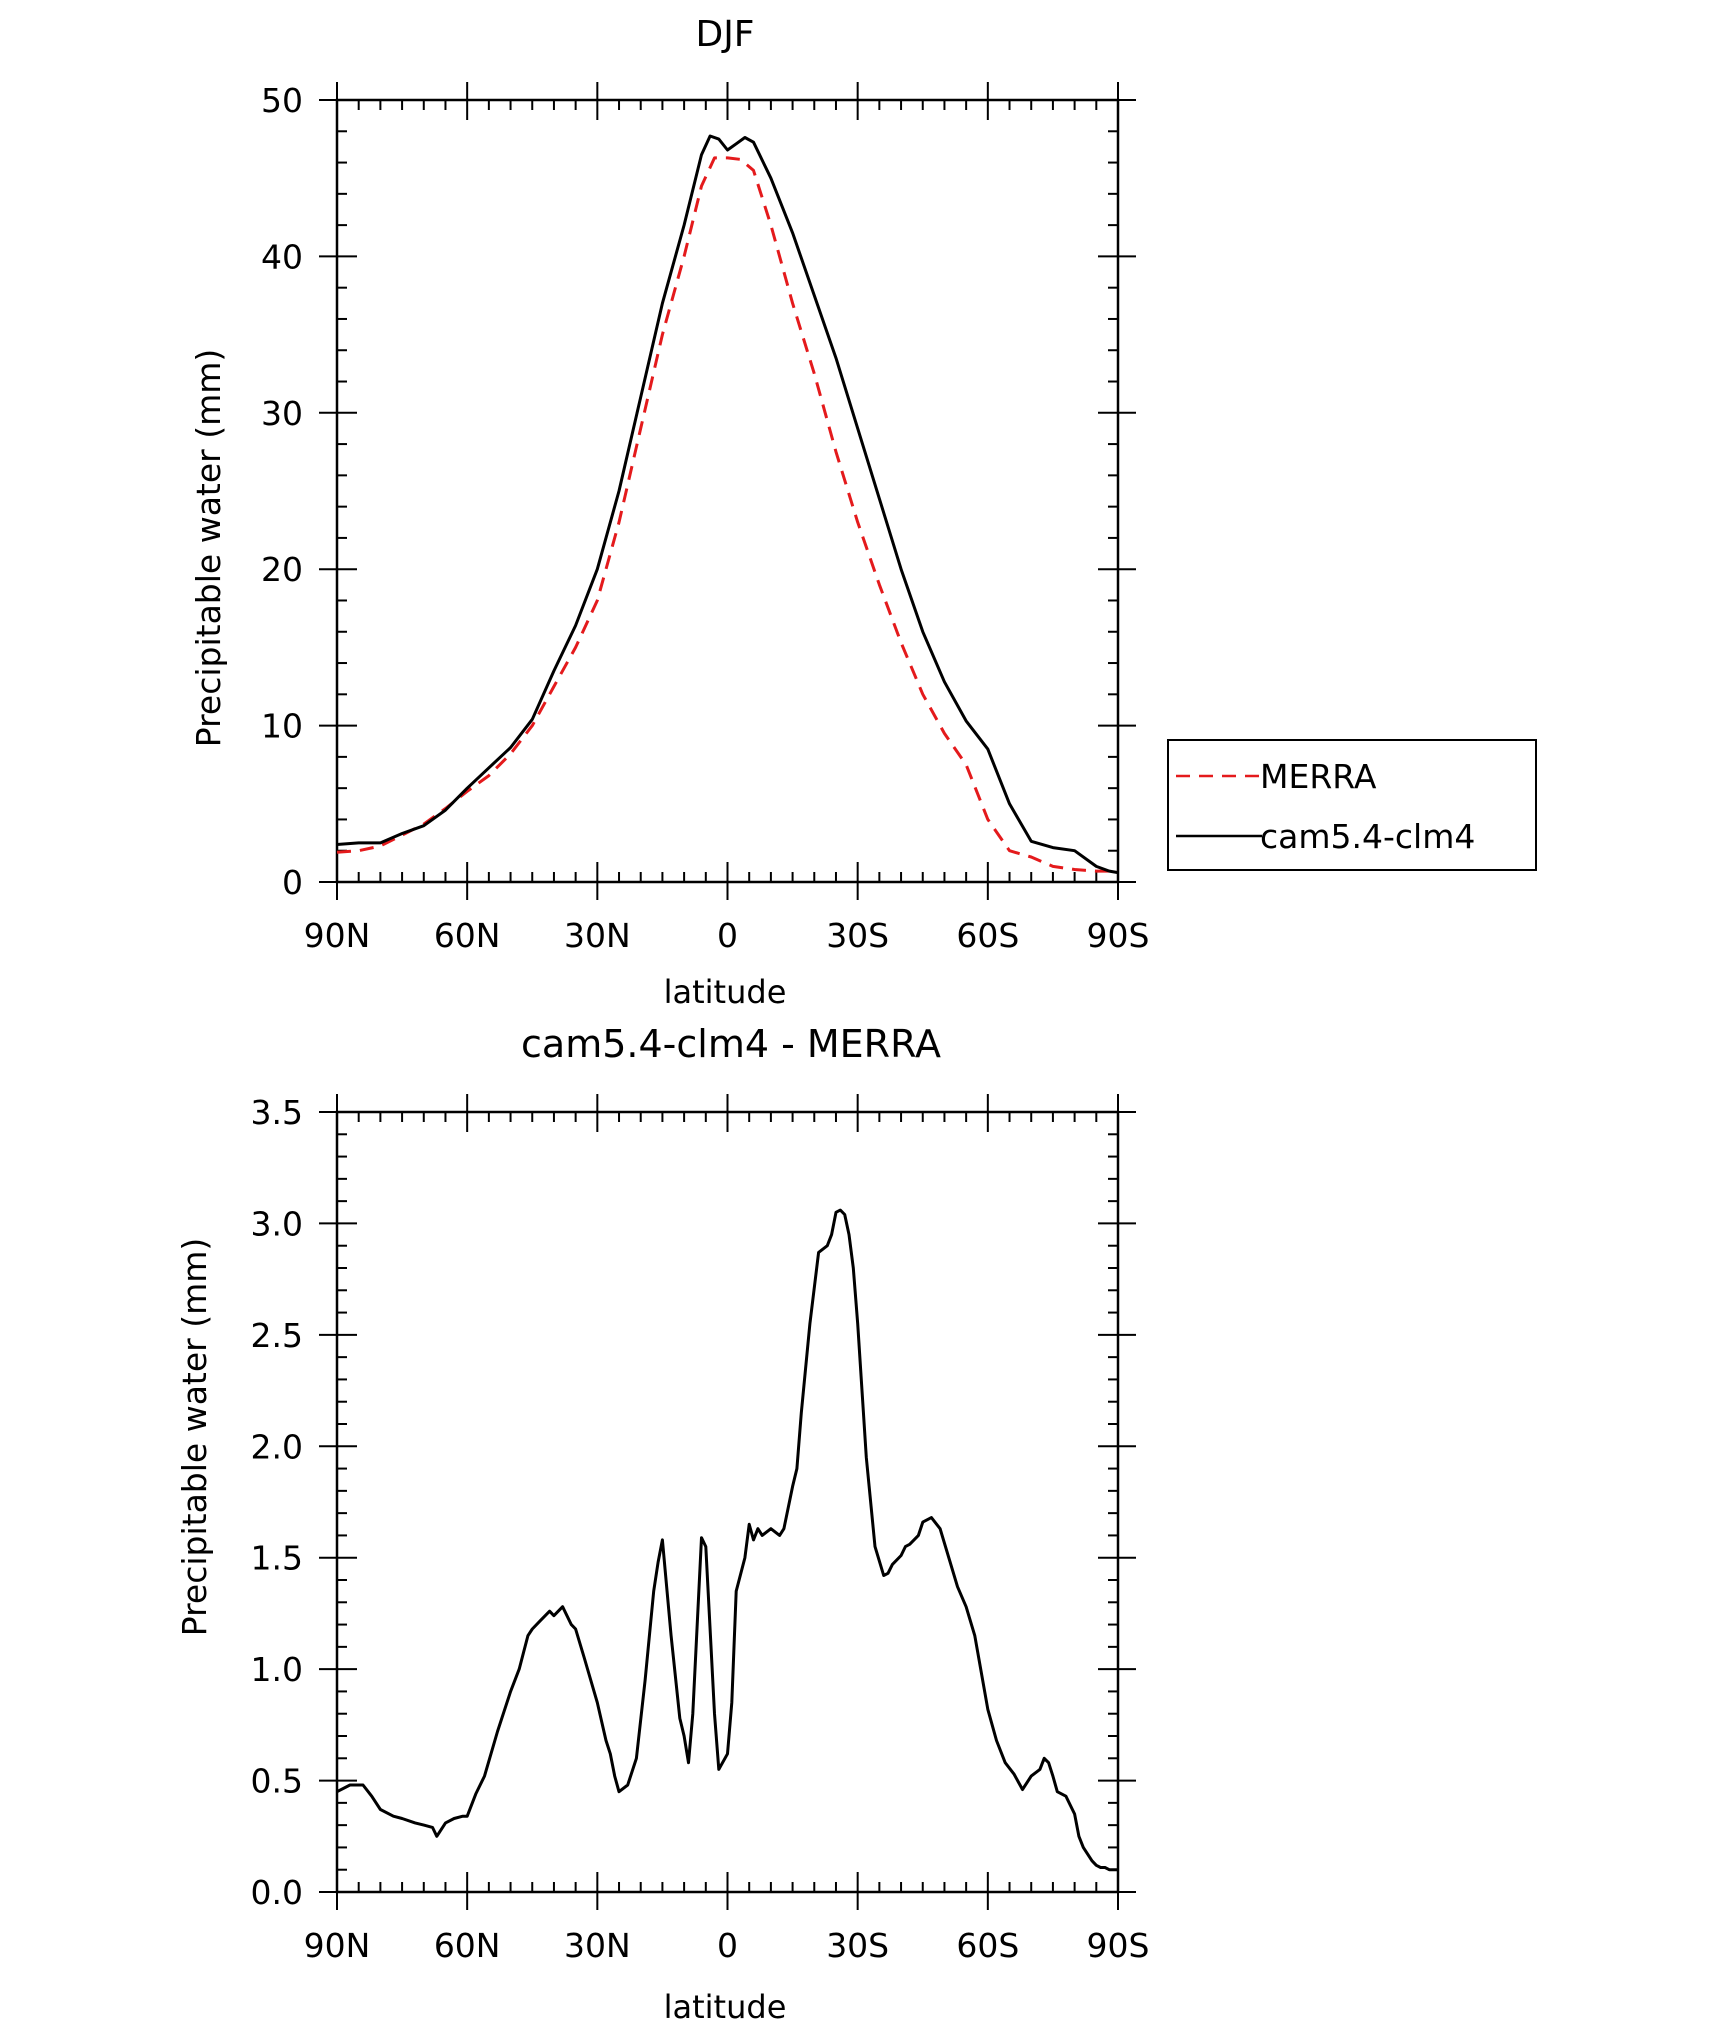 The width and height of the screenshot is (1710, 2026). Describe the element at coordinates (277, 1669) in the screenshot. I see `y-tick-label: 1.0` at that location.